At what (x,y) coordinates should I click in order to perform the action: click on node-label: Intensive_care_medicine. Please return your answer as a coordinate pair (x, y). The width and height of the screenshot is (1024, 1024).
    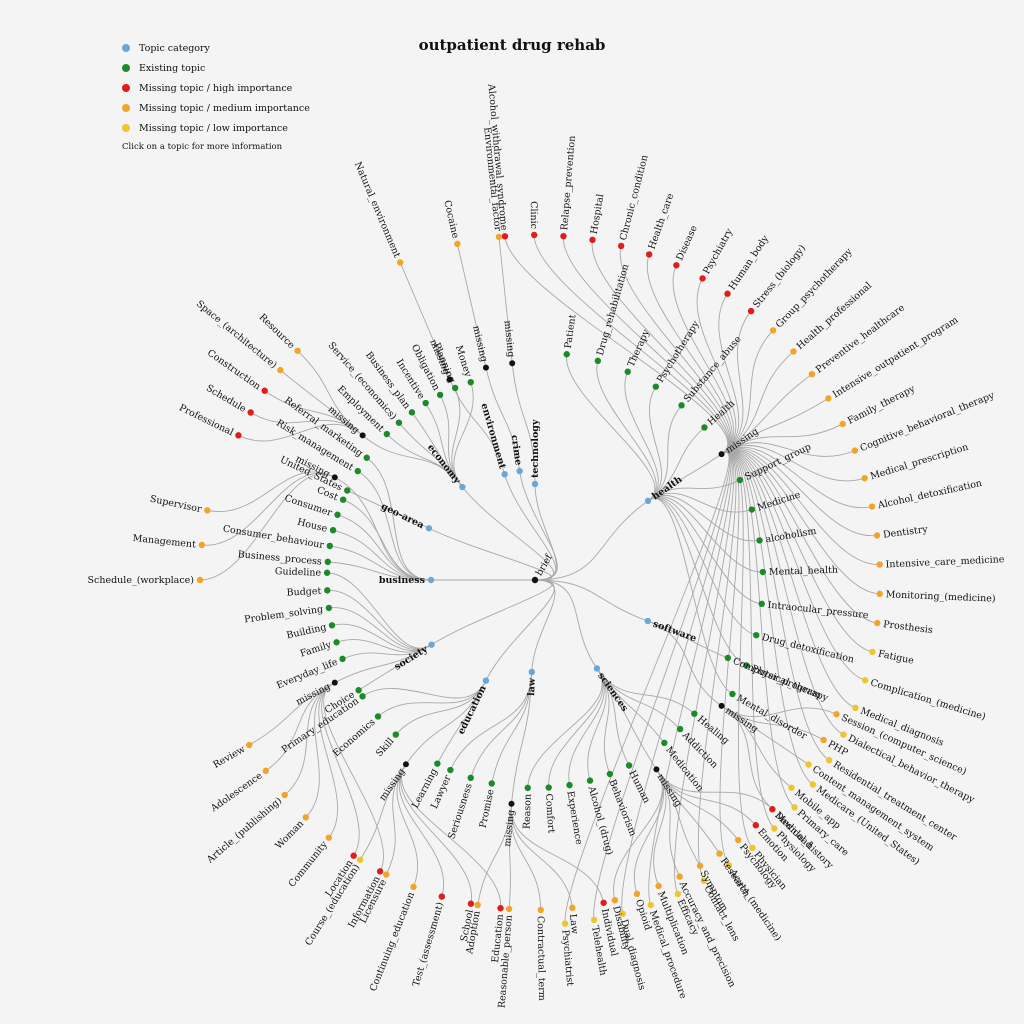
    Looking at the image, I should click on (945, 562).